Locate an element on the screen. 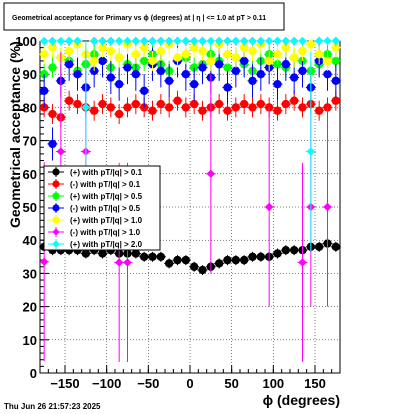 The width and height of the screenshot is (400, 414). x-tick-label: −50 is located at coordinates (148, 383).